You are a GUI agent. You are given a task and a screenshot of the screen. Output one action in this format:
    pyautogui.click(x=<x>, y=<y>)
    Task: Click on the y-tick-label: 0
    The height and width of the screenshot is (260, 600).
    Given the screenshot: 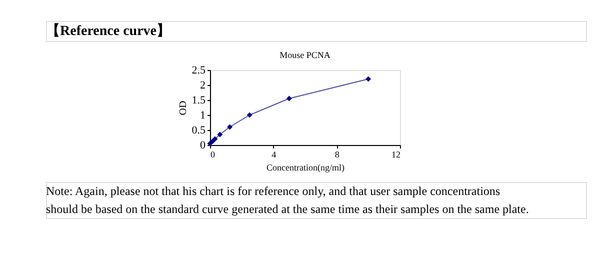 What is the action you would take?
    pyautogui.click(x=203, y=146)
    